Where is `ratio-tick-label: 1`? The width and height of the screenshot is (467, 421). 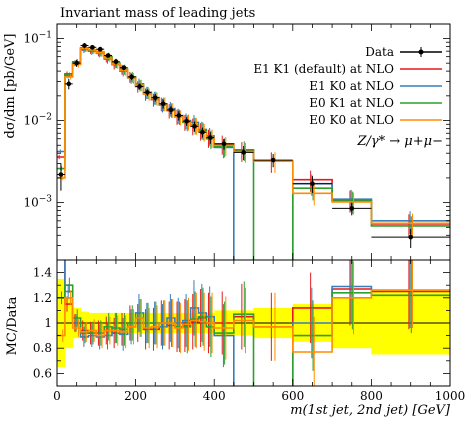
ratio-tick-label: 1 is located at coordinates (48, 323).